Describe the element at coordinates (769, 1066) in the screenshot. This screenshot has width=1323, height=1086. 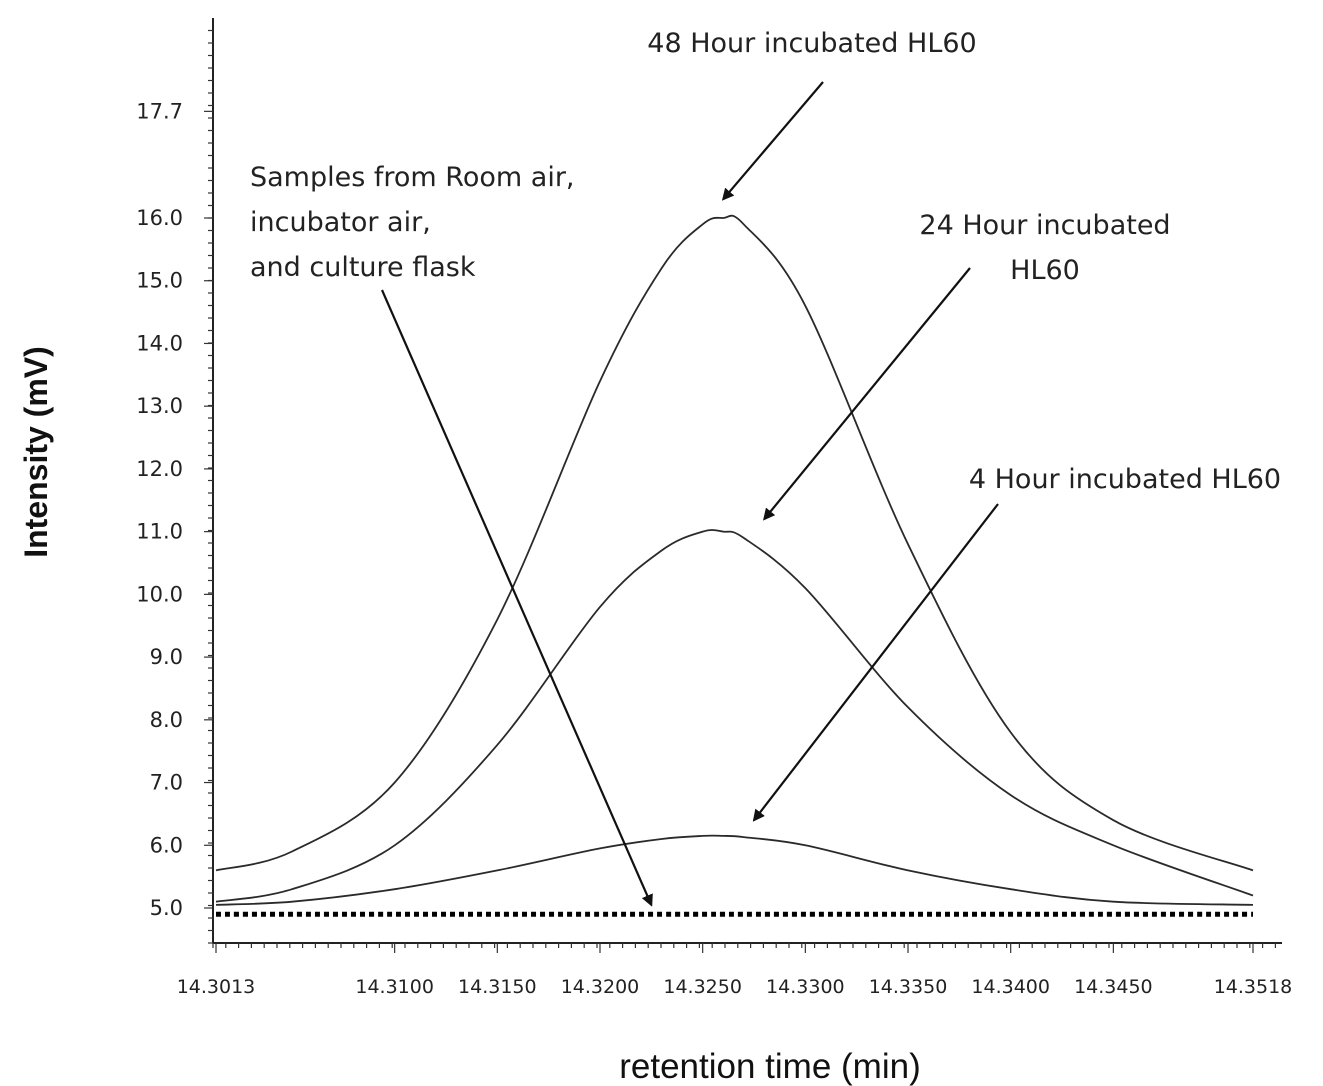
I see `x-axis-title: retention time (min)` at that location.